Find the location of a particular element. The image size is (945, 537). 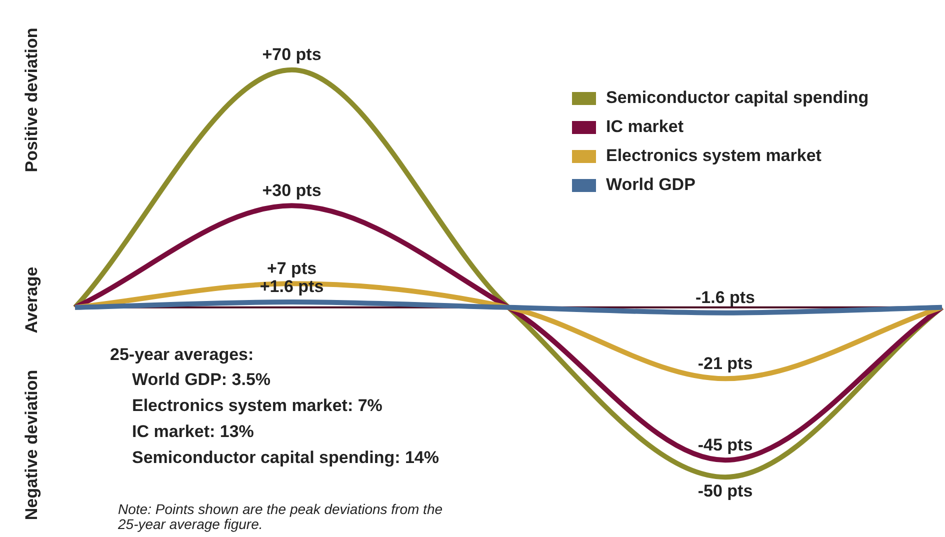

data-label: -21 pts is located at coordinates (725, 363).